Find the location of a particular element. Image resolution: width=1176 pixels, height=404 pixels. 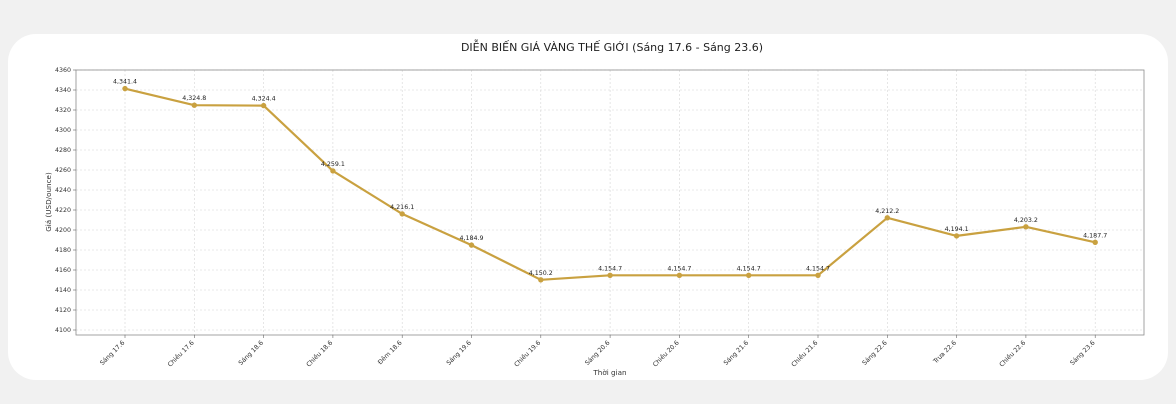

y-tick-label: 4300 is located at coordinates (63, 130).